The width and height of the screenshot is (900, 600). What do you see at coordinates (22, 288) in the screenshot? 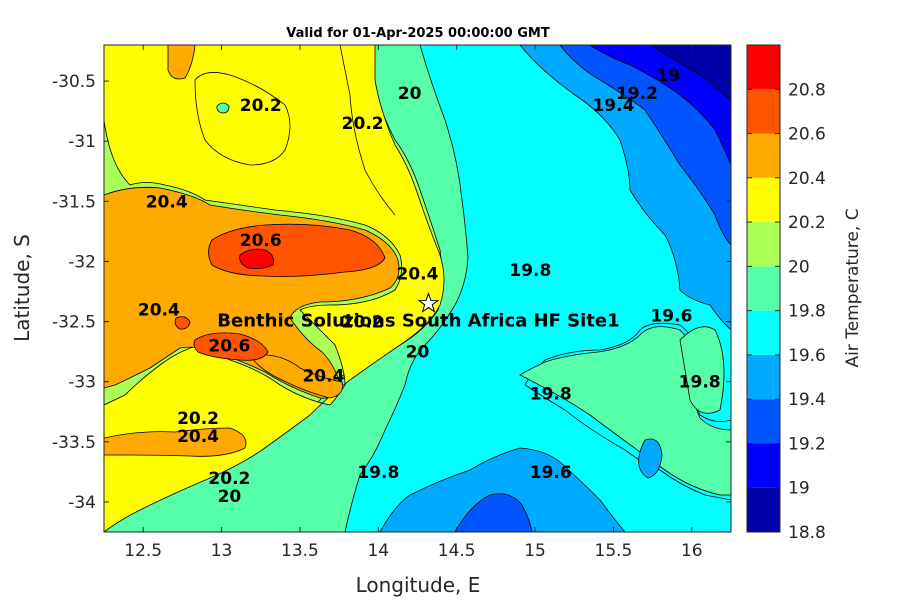
I see `y-axis-label: Latitude, S` at bounding box center [22, 288].